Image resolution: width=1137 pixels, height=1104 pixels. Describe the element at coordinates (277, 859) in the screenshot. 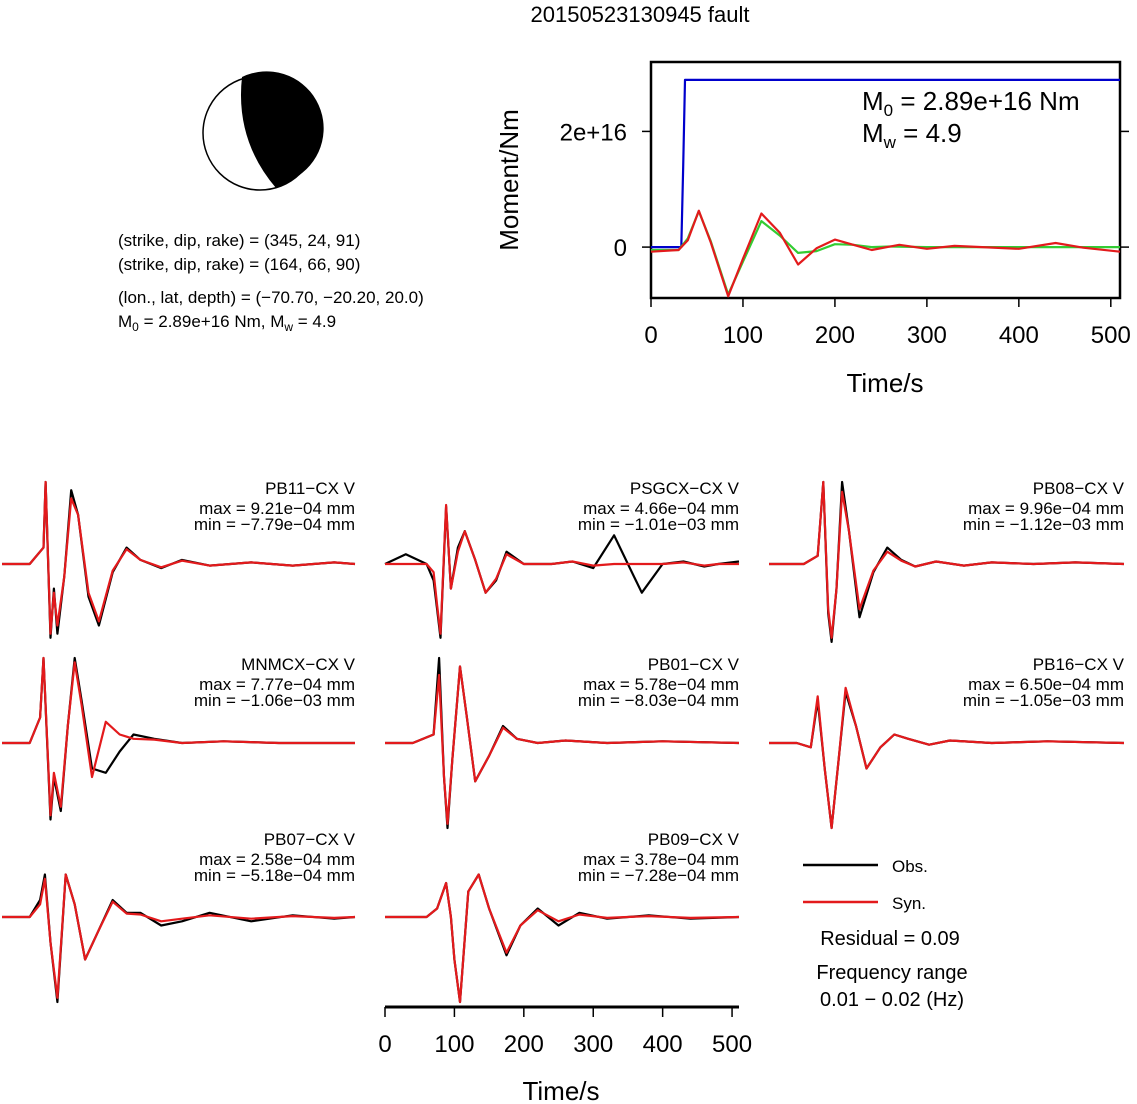

I see `station-max: max = 2.58e−04 mm` at that location.